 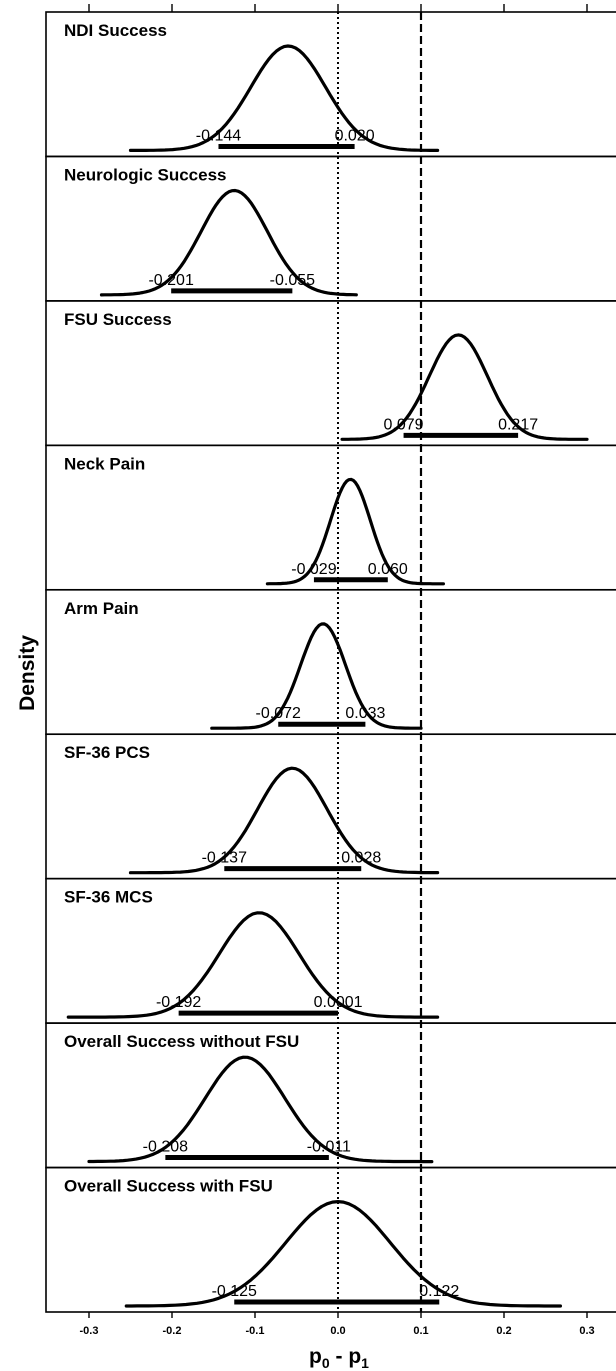 I want to click on ci-upper-label: 0.217, so click(x=518, y=424).